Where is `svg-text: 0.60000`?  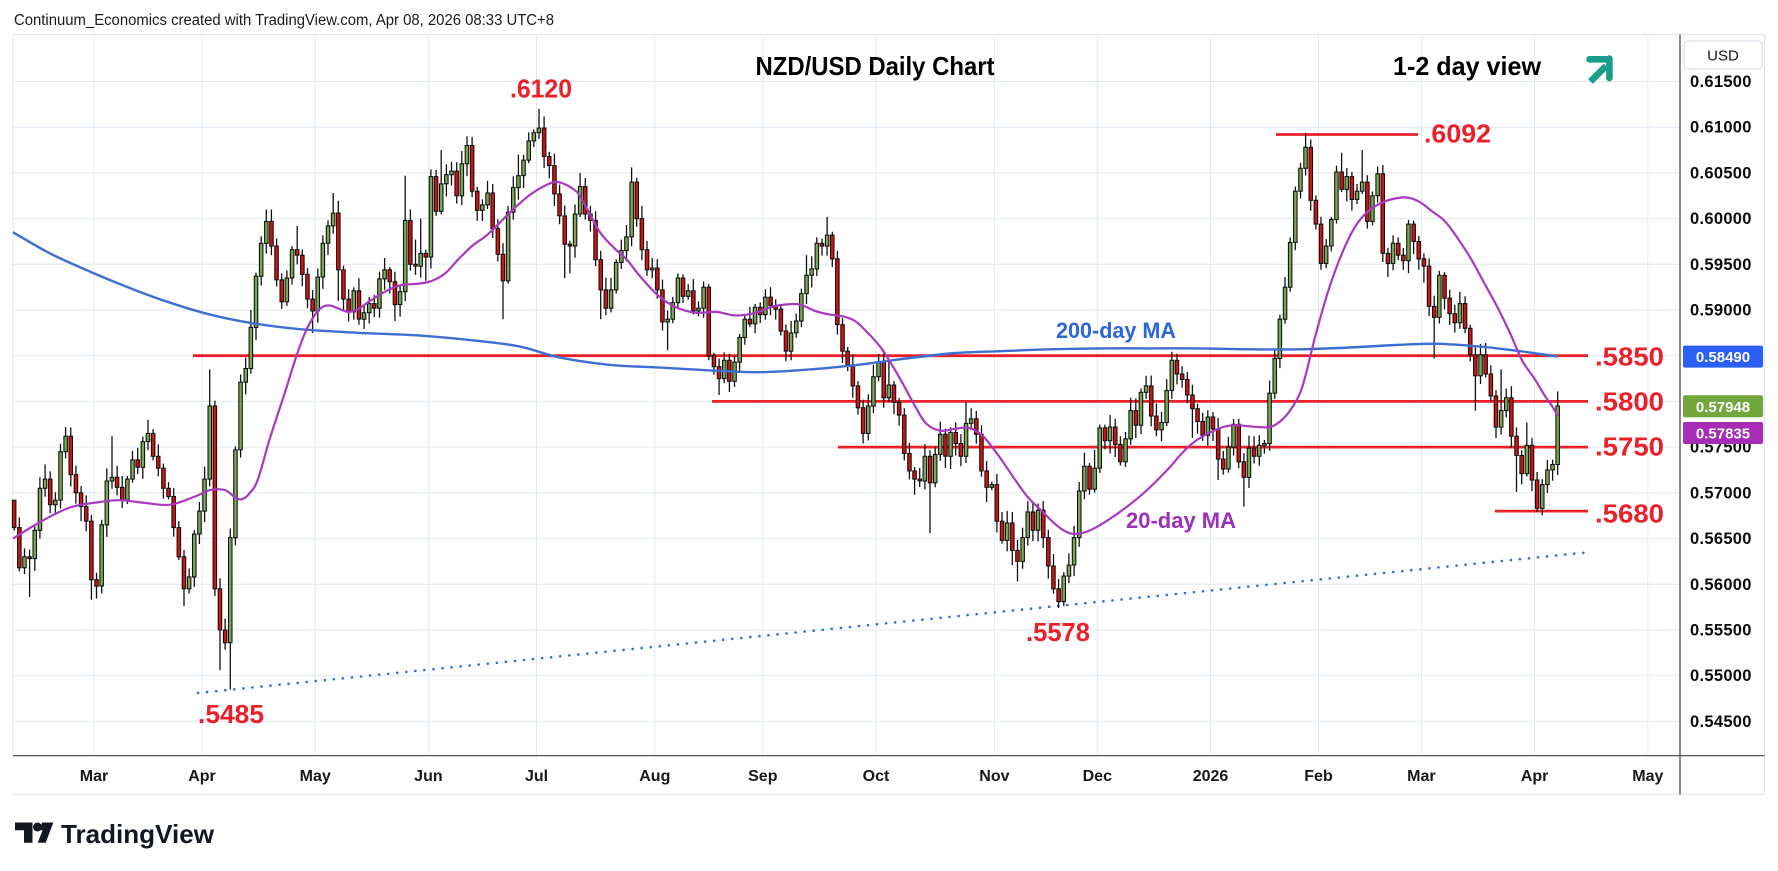 svg-text: 0.60000 is located at coordinates (1721, 219).